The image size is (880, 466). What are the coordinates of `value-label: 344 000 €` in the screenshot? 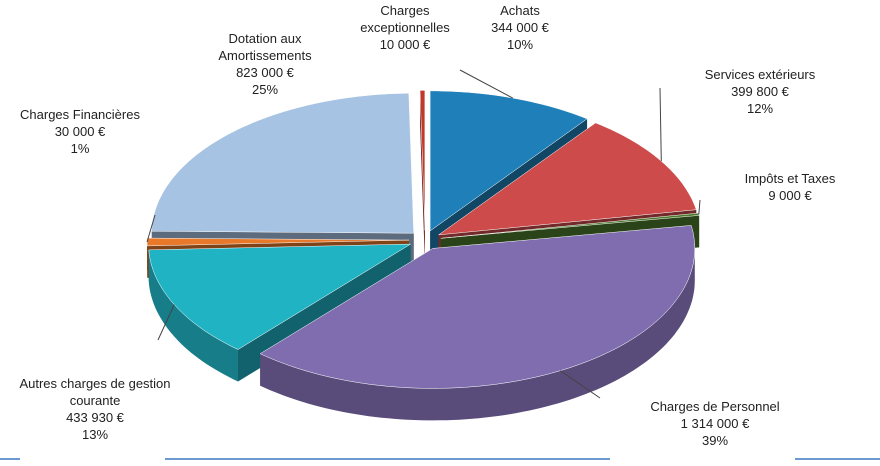 It's located at (520, 27).